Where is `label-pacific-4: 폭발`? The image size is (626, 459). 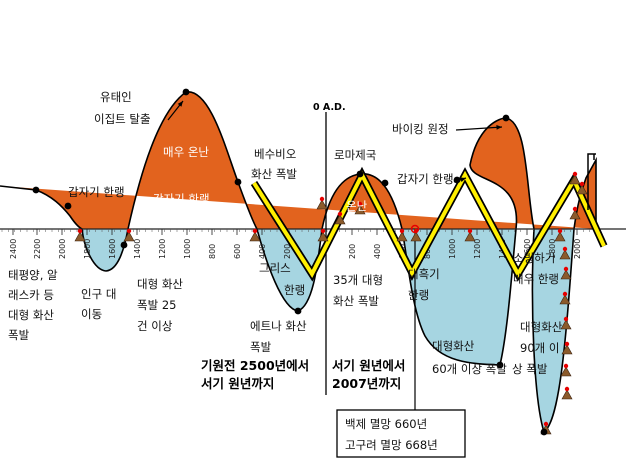
label-pacific-4: 폭발 is located at coordinates (19, 335).